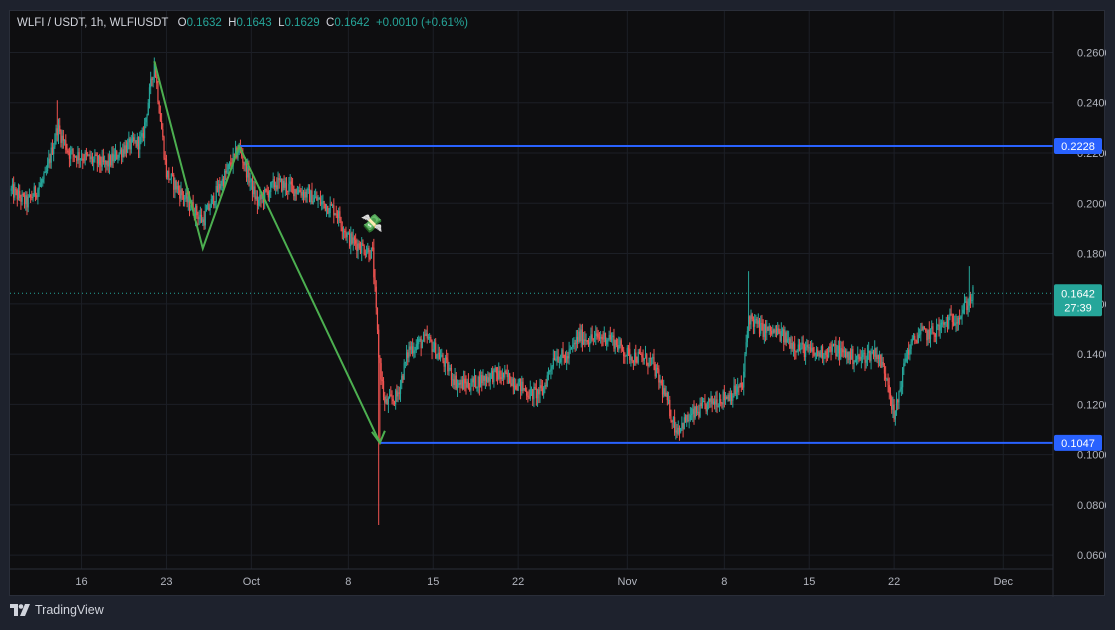 This screenshot has height=630, width=1115. Describe the element at coordinates (57, 610) in the screenshot. I see `footer-brand: TradingView` at that location.